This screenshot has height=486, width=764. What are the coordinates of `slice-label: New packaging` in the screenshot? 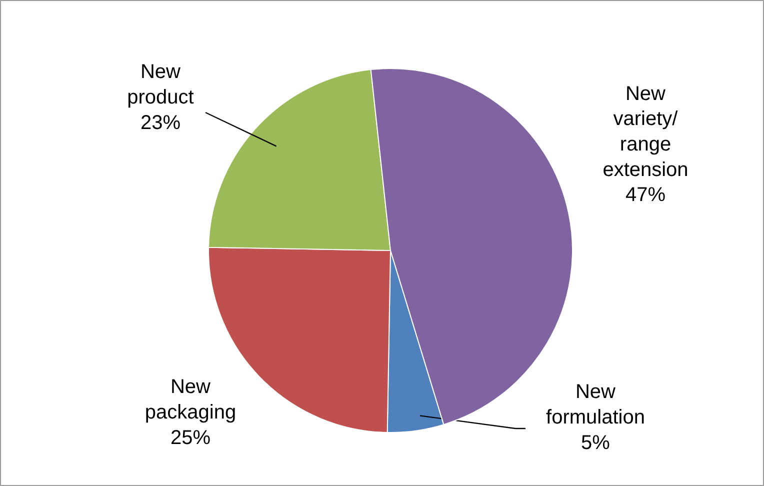 It's located at (190, 400).